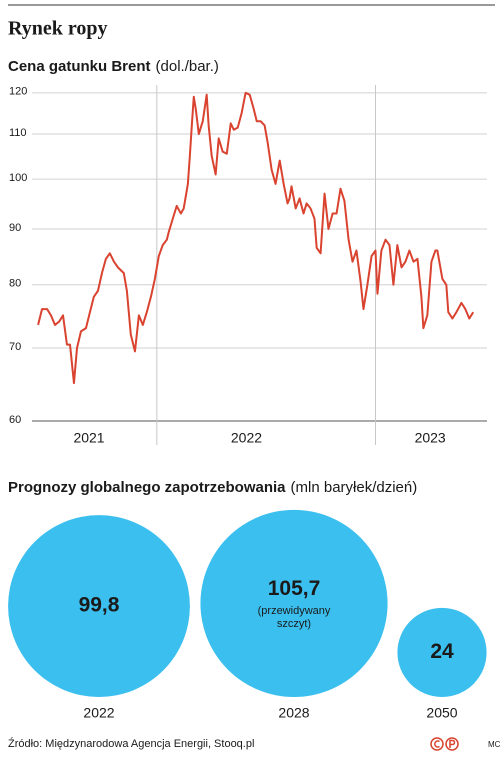 The image size is (503, 760). Describe the element at coordinates (294, 588) in the screenshot. I see `value-label: 105,7` at that location.